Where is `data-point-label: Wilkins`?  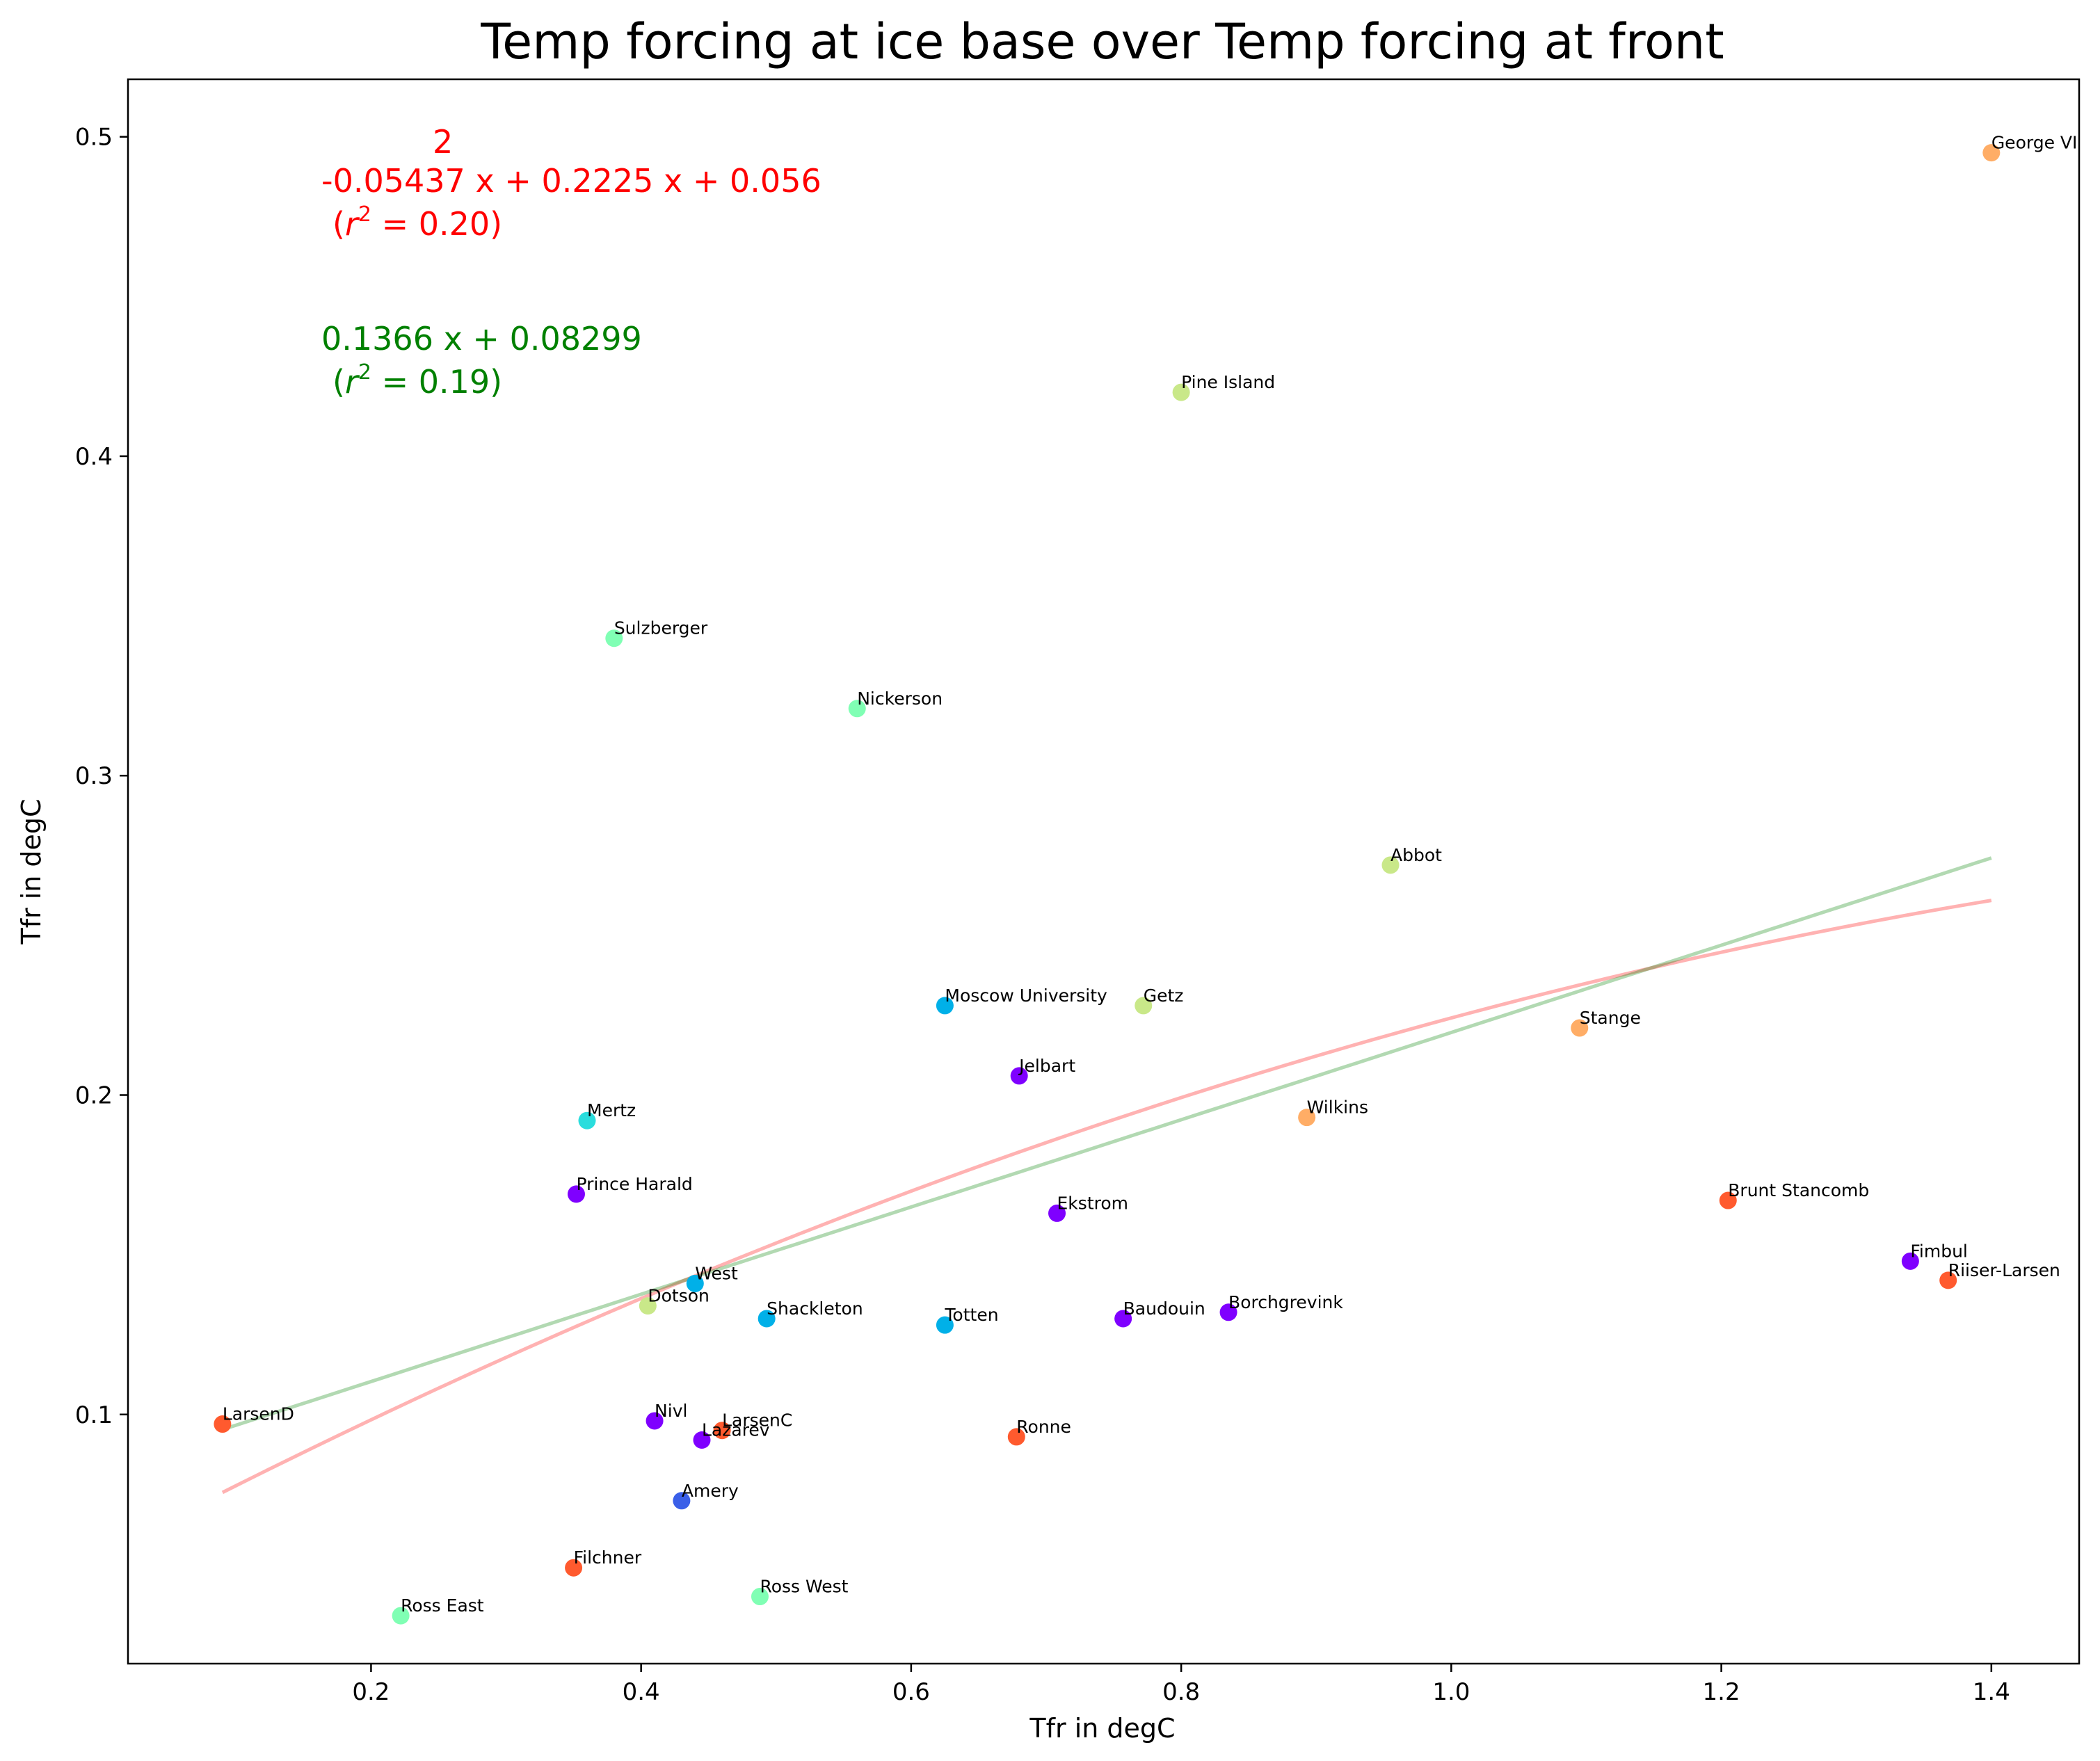
data-point-label: Wilkins is located at coordinates (1337, 1108).